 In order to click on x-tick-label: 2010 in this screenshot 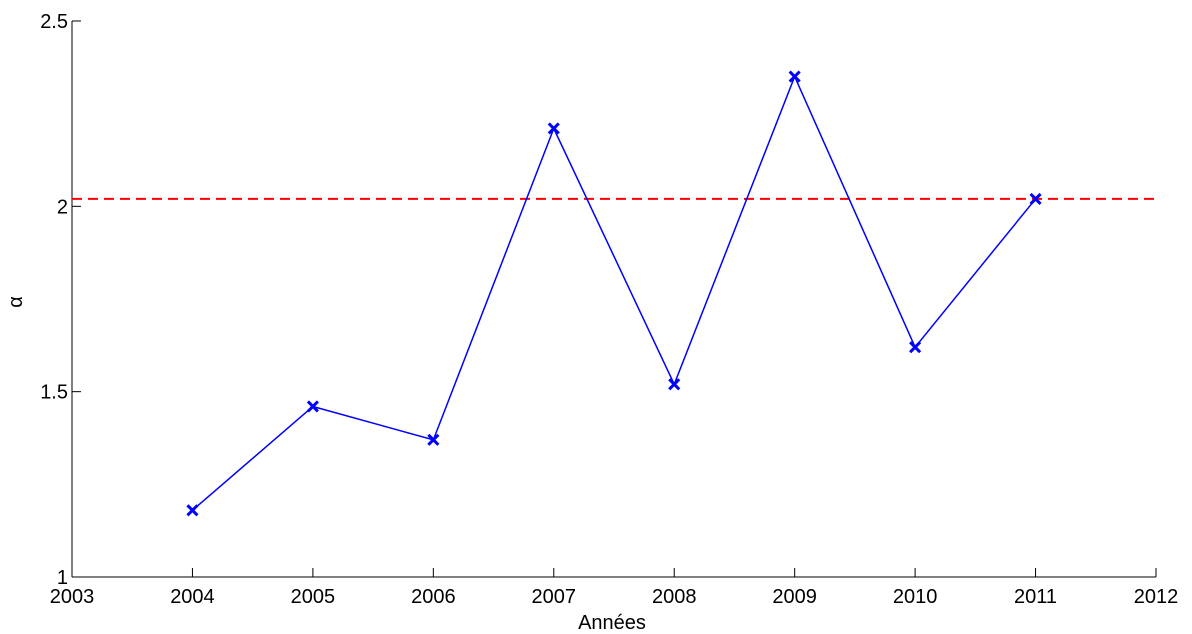, I will do `click(915, 597)`.